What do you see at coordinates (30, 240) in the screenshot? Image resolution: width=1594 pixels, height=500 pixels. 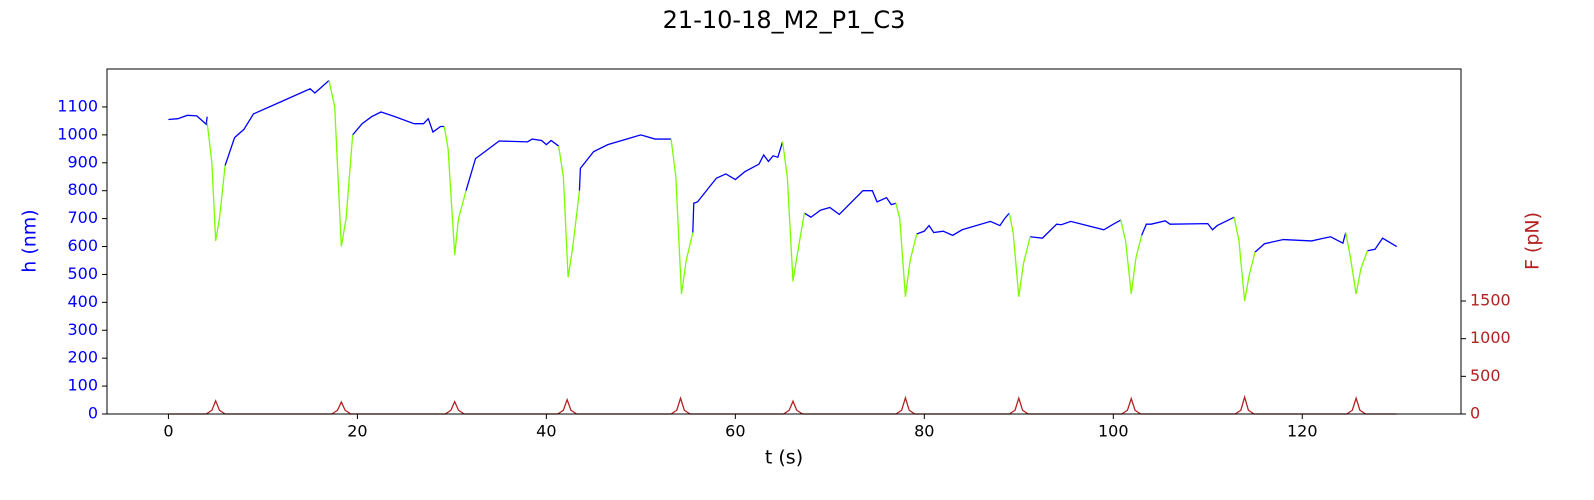 I see `y-axis-label: h (nm)` at bounding box center [30, 240].